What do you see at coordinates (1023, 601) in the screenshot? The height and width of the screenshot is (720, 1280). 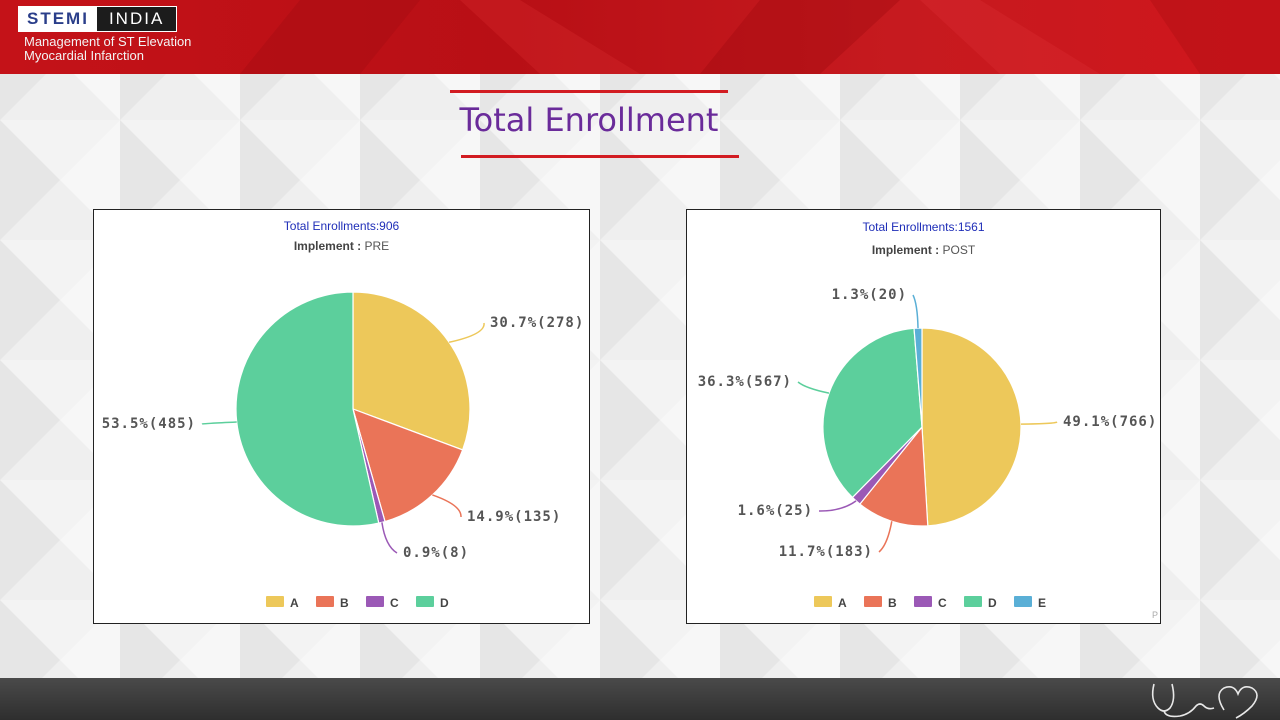 I see `legend-swatch-e` at bounding box center [1023, 601].